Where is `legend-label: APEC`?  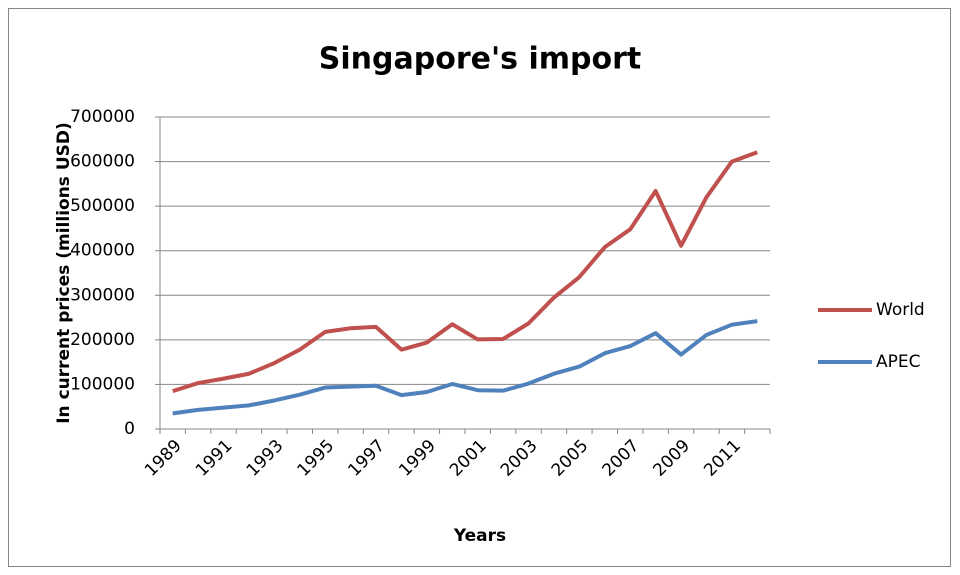 legend-label: APEC is located at coordinates (898, 362).